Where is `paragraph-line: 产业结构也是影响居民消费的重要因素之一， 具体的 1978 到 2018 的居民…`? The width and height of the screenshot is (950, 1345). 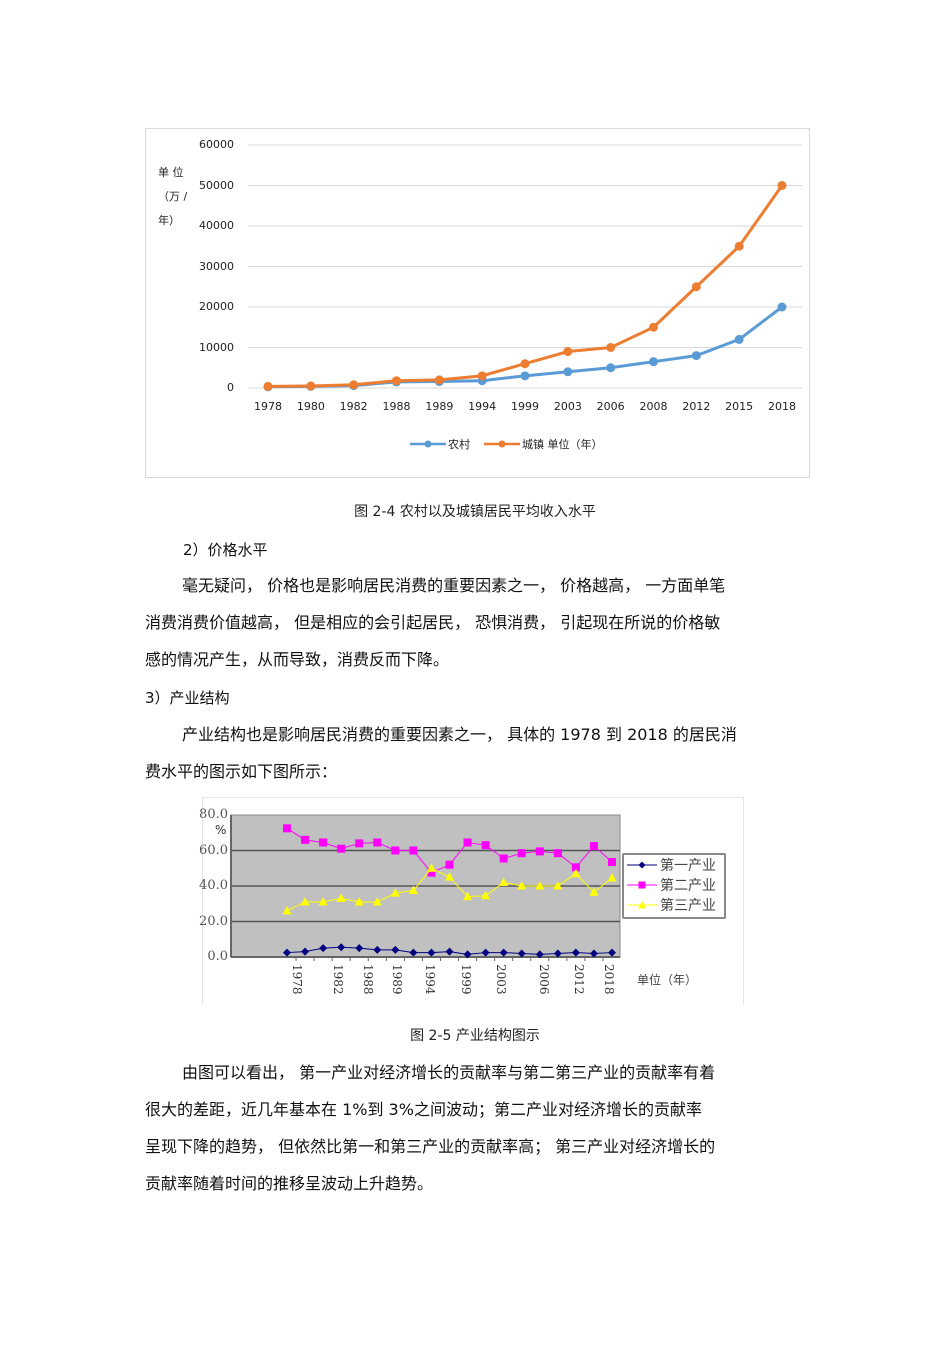 paragraph-line: 产业结构也是影响居民消费的重要因素之一， 具体的 1978 到 2018 的居民… is located at coordinates (459, 734).